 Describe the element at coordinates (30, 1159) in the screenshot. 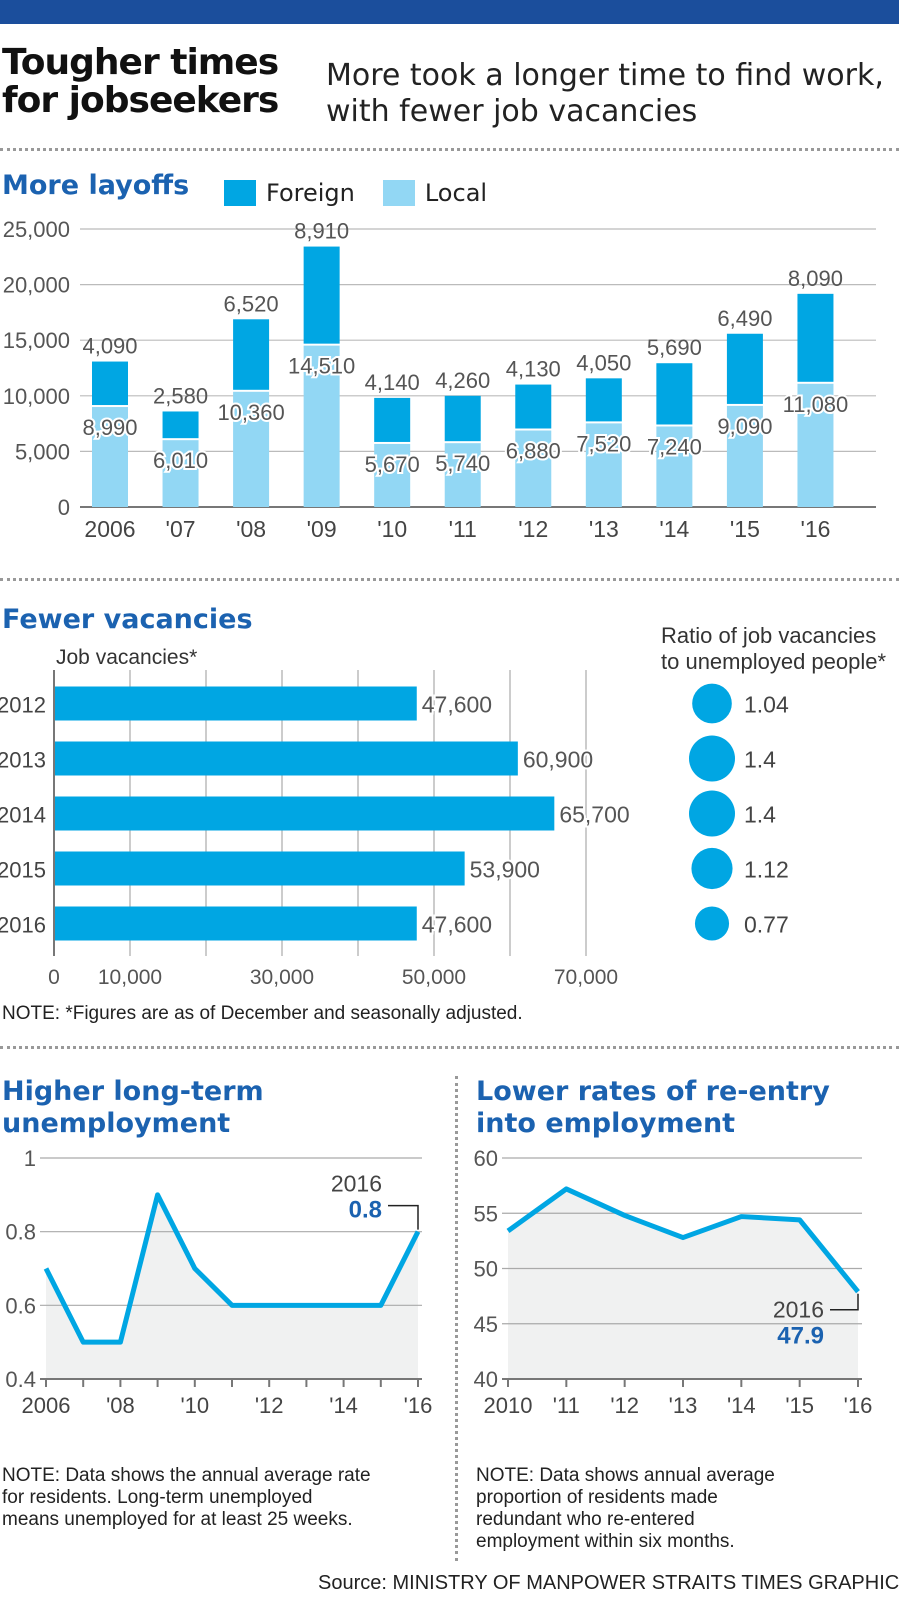

I see `y-tick-label: 1` at that location.